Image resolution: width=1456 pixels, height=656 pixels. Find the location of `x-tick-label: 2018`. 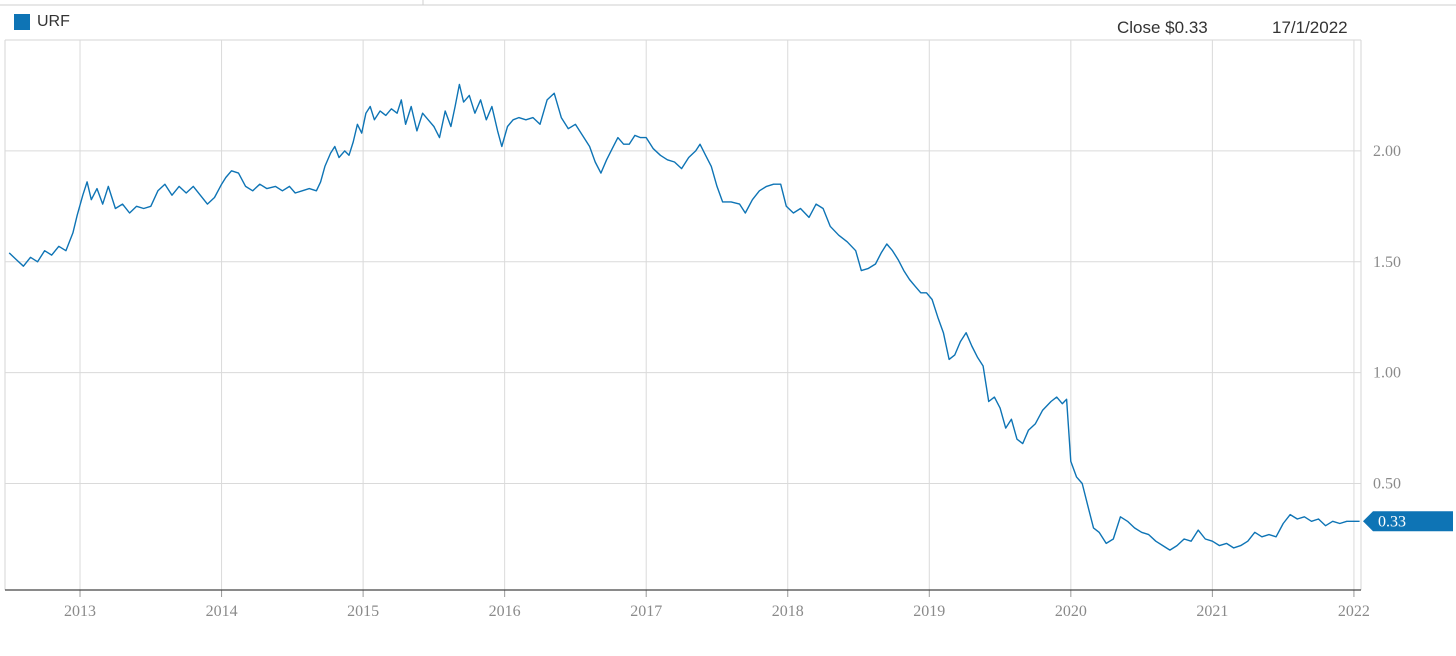

x-tick-label: 2018 is located at coordinates (788, 611).